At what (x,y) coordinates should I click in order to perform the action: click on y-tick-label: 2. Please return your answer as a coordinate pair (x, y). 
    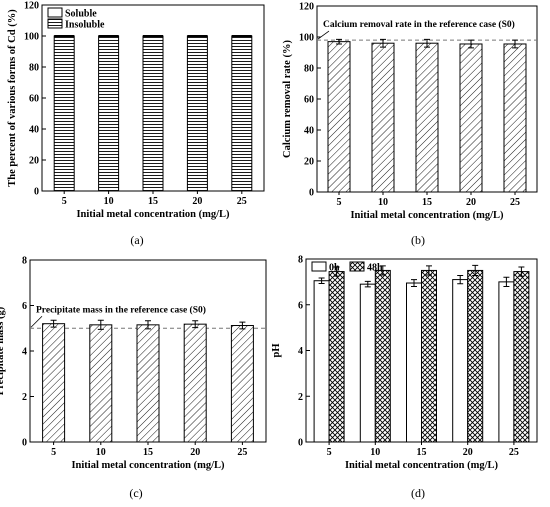
    Looking at the image, I should click on (24, 397).